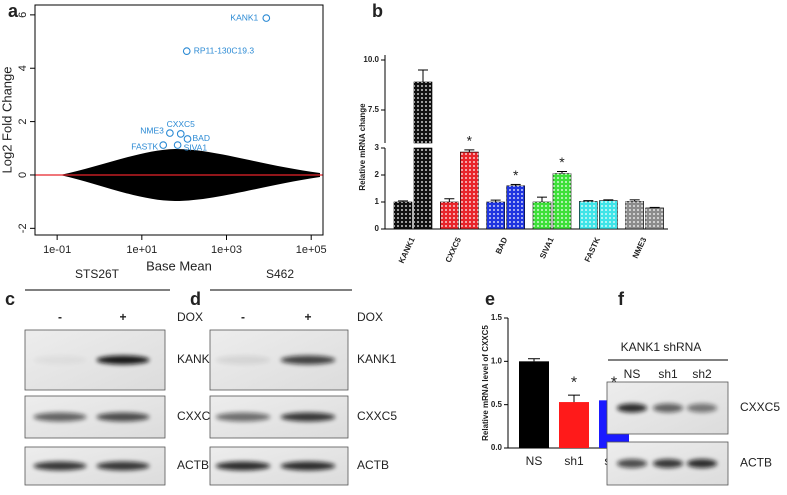 This screenshot has width=787, height=495. Describe the element at coordinates (243, 317) in the screenshot. I see `lane-label: -` at that location.